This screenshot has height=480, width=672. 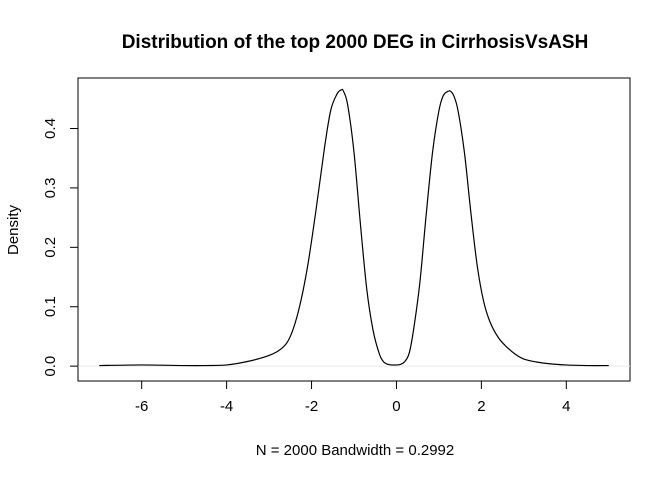 What do you see at coordinates (50, 247) in the screenshot?
I see `y-tick-label: 0.2` at bounding box center [50, 247].